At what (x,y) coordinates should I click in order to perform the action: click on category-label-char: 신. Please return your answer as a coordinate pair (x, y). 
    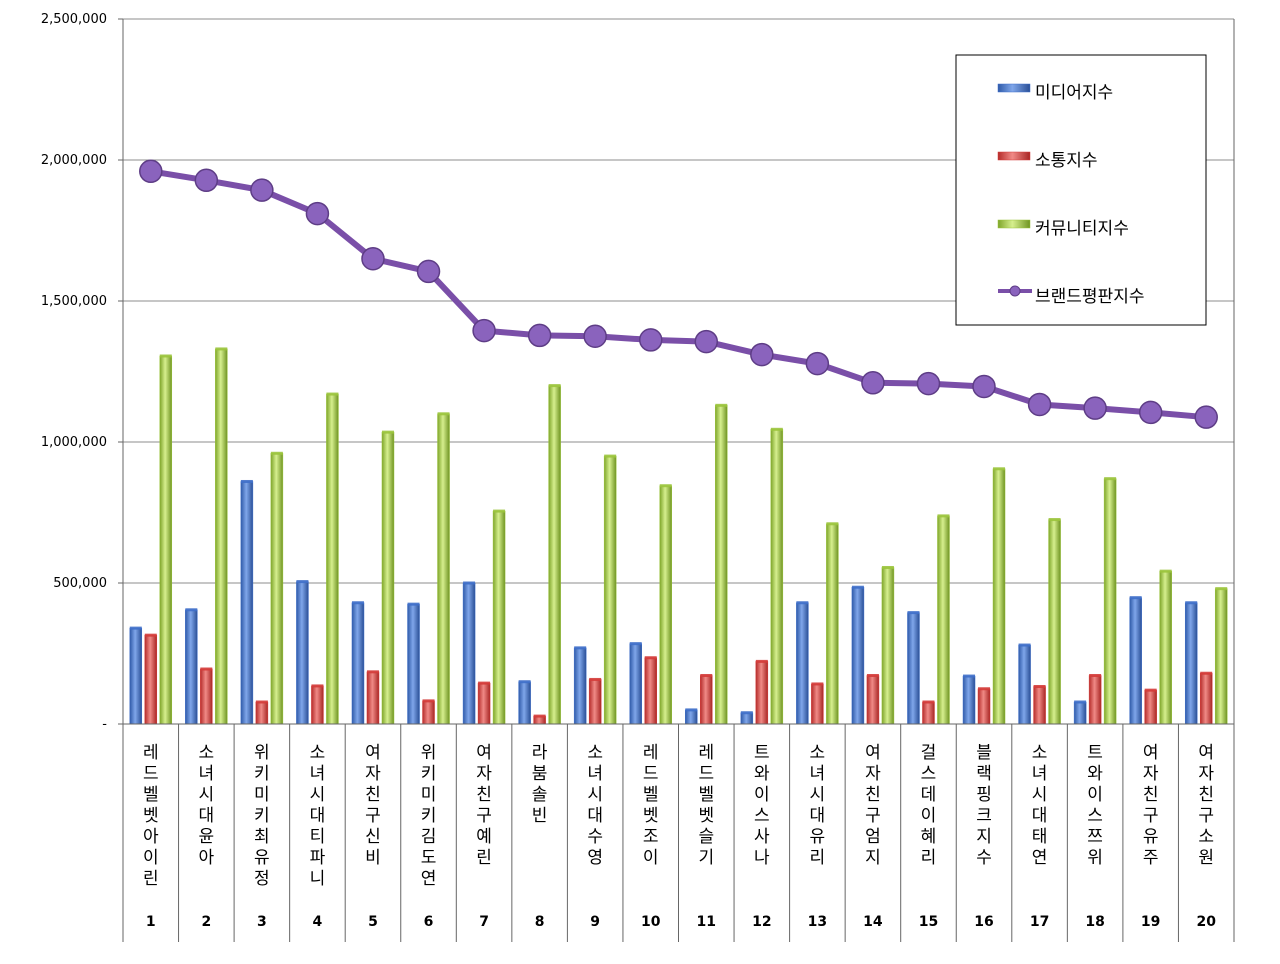
    Looking at the image, I should click on (373, 837).